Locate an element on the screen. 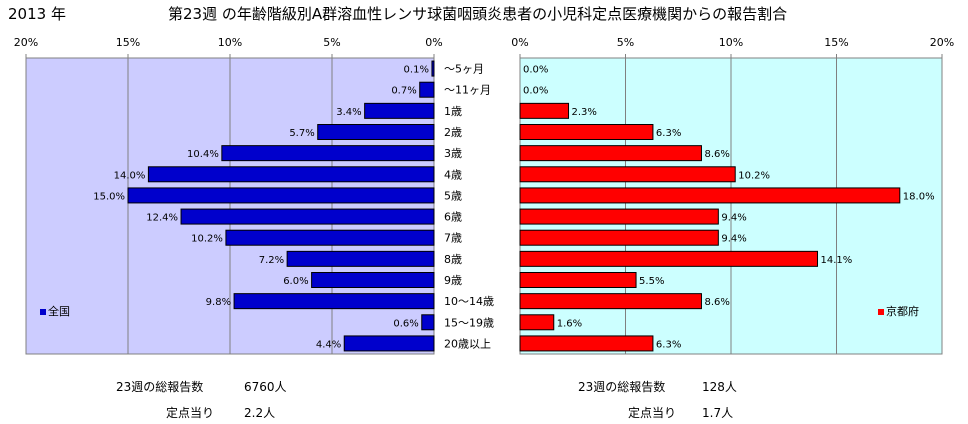  kyoto-total-value: 128人 is located at coordinates (719, 387).